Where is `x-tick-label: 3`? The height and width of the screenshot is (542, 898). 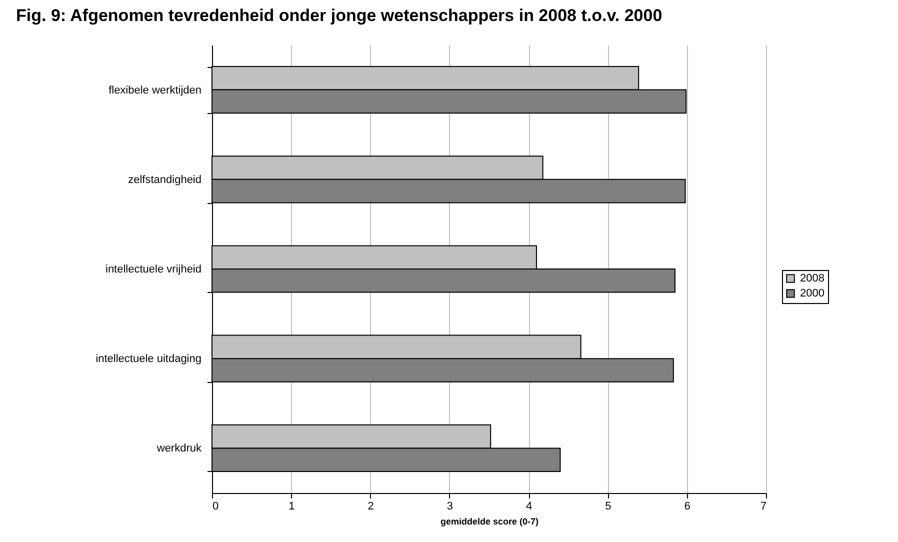 x-tick-label: 3 is located at coordinates (449, 506).